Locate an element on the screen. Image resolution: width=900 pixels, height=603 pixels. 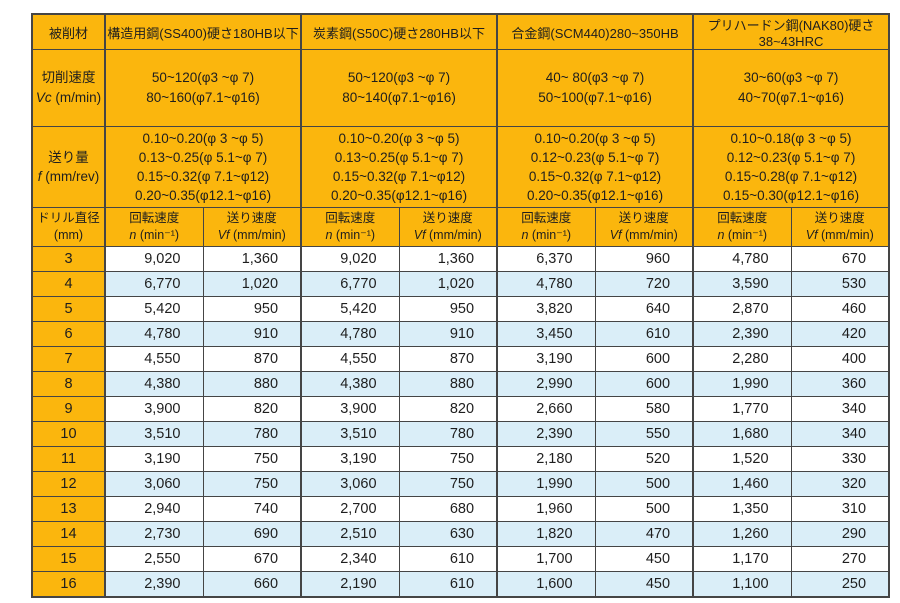
feed-speed-value: 670 is located at coordinates (840, 259).